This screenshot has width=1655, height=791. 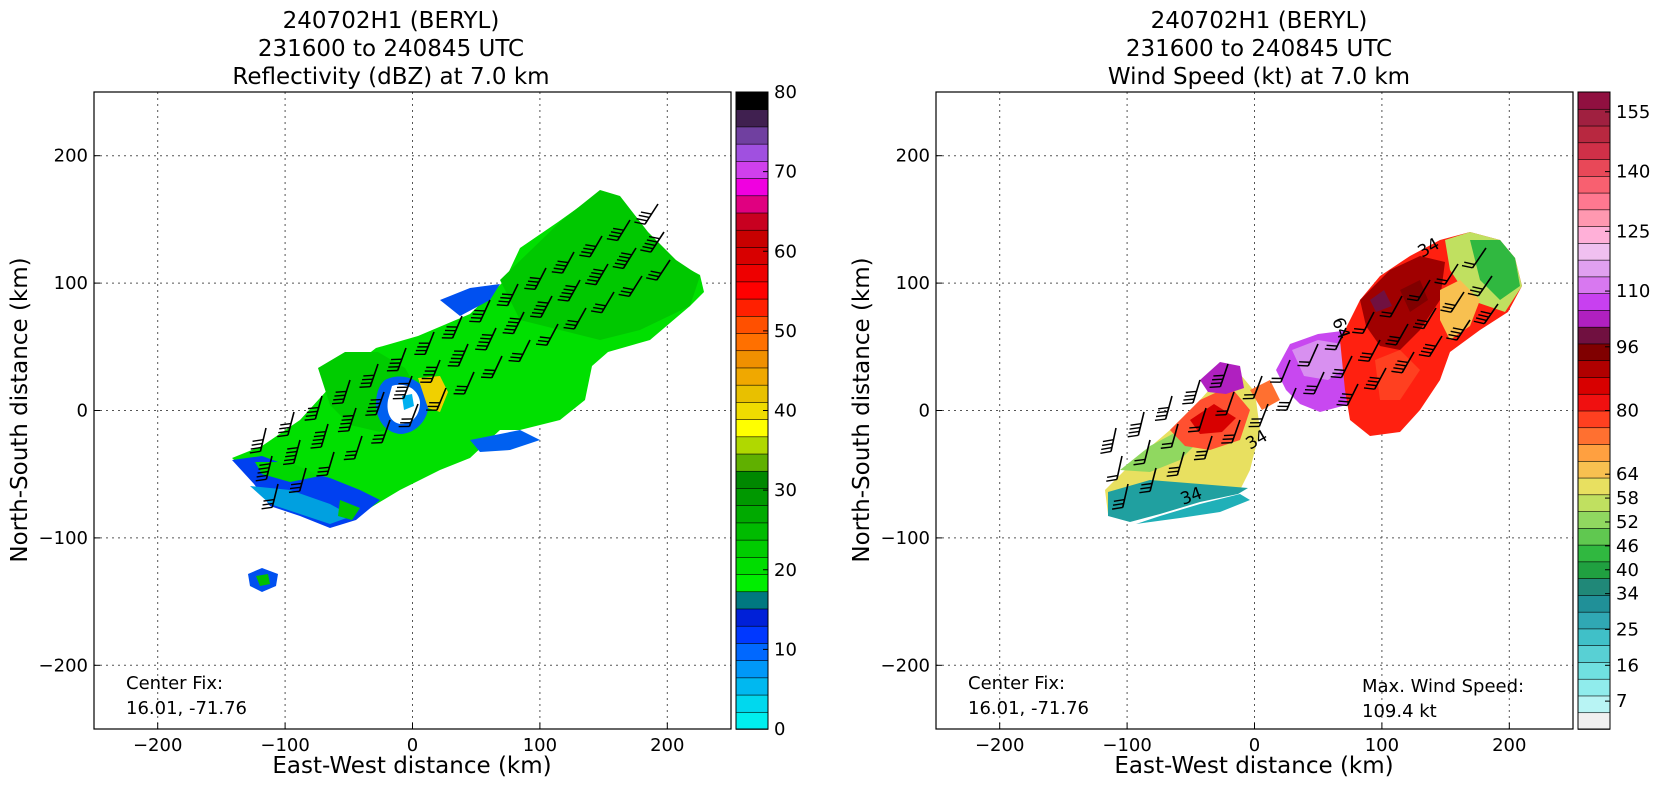 What do you see at coordinates (391, 21) in the screenshot?
I see `reflectivity-title-line-1: 240702H1 (BERYL)` at bounding box center [391, 21].